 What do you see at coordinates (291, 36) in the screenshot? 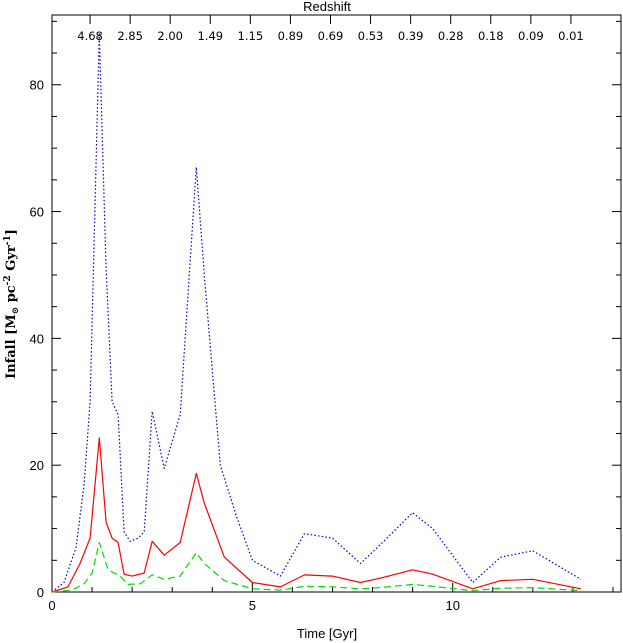
I see `redshift-tick-label: 0.89` at bounding box center [291, 36].